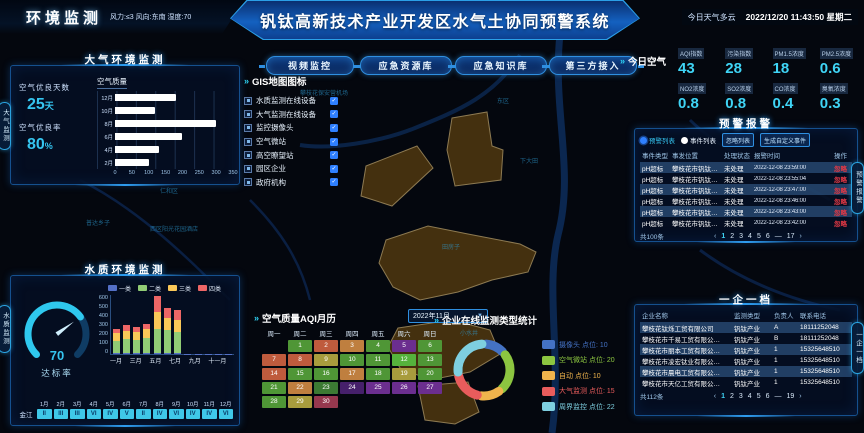 The image size is (864, 433). What do you see at coordinates (309, 142) in the screenshot?
I see `gis-layer-item: 空气微站 ✓` at bounding box center [309, 142].